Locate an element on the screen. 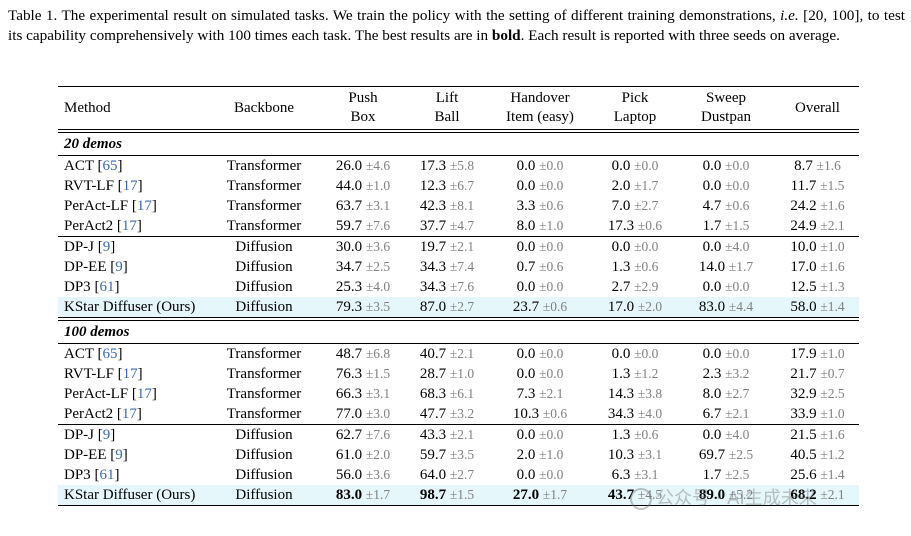 This screenshot has width=911, height=536. header-push-box: Push Box is located at coordinates (363, 107).